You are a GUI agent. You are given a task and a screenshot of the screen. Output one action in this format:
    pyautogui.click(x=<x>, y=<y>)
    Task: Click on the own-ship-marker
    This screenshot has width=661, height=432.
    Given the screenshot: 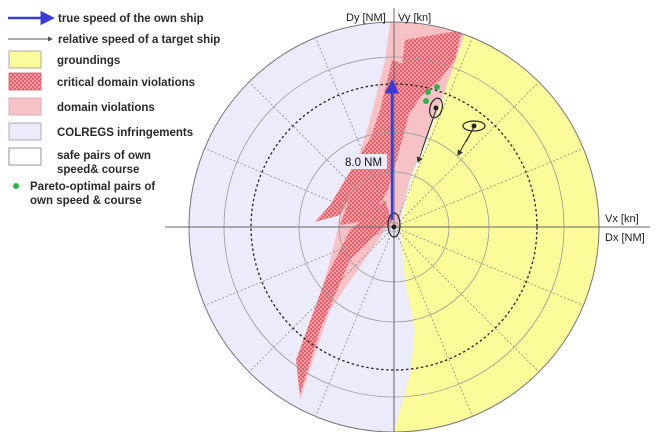 What is the action you would take?
    pyautogui.click(x=394, y=227)
    